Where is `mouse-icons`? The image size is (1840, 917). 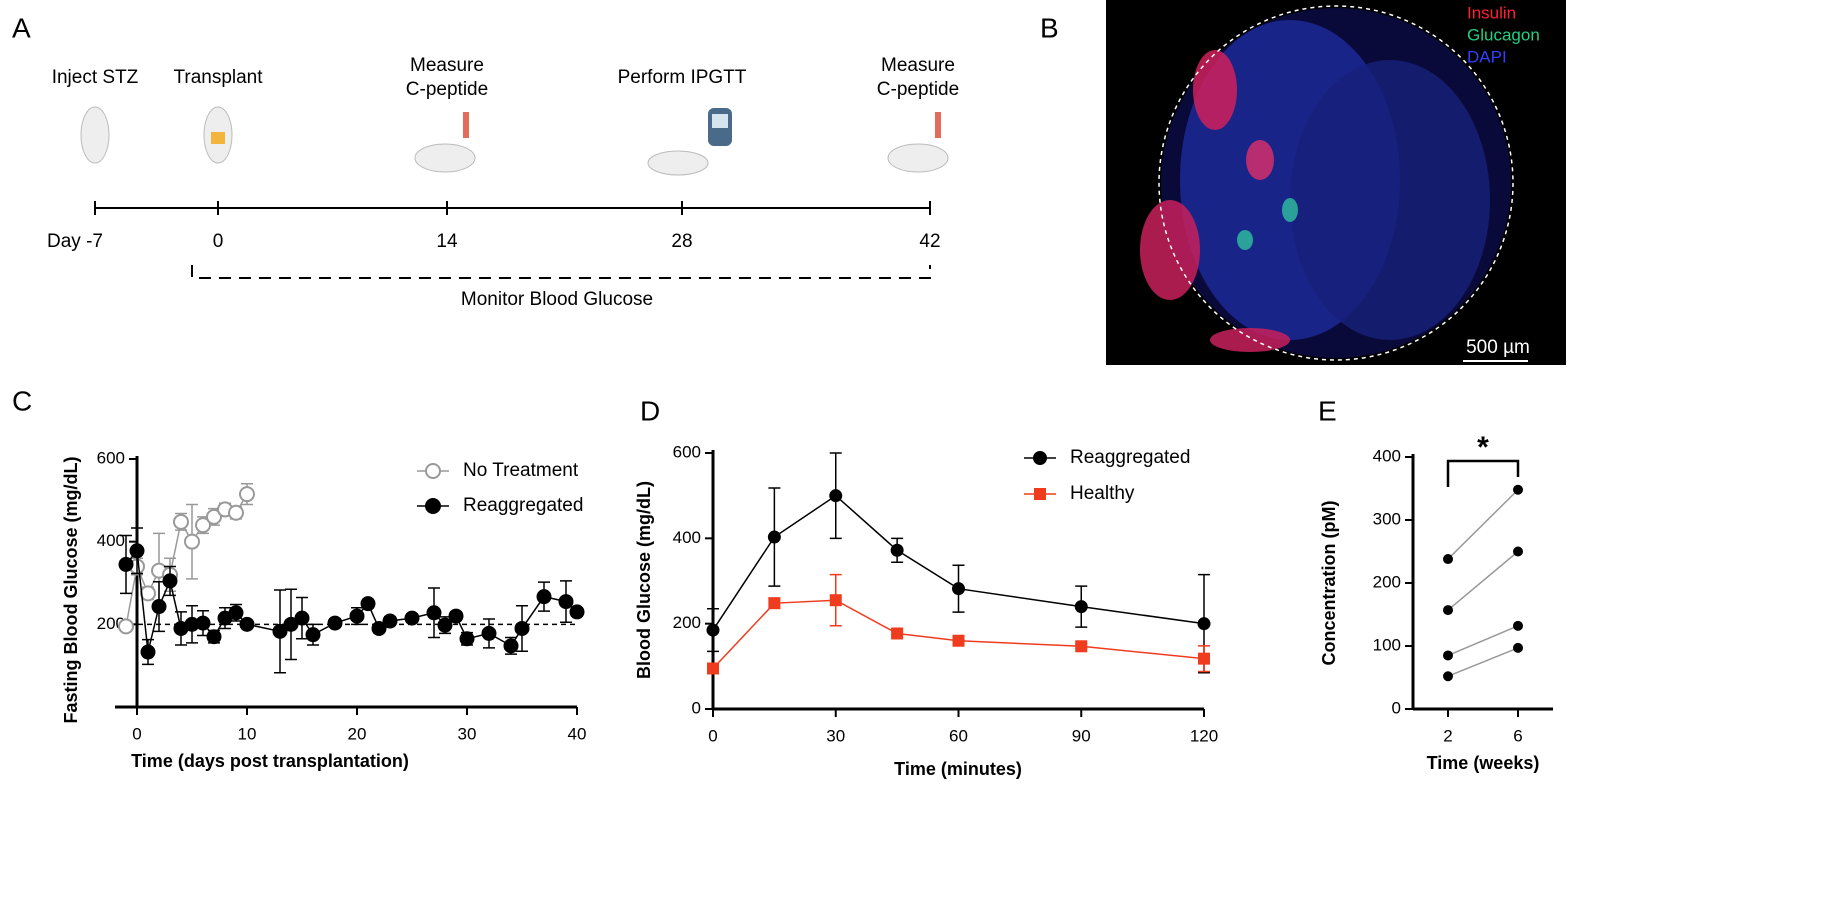
mouse-icons is located at coordinates (514, 141).